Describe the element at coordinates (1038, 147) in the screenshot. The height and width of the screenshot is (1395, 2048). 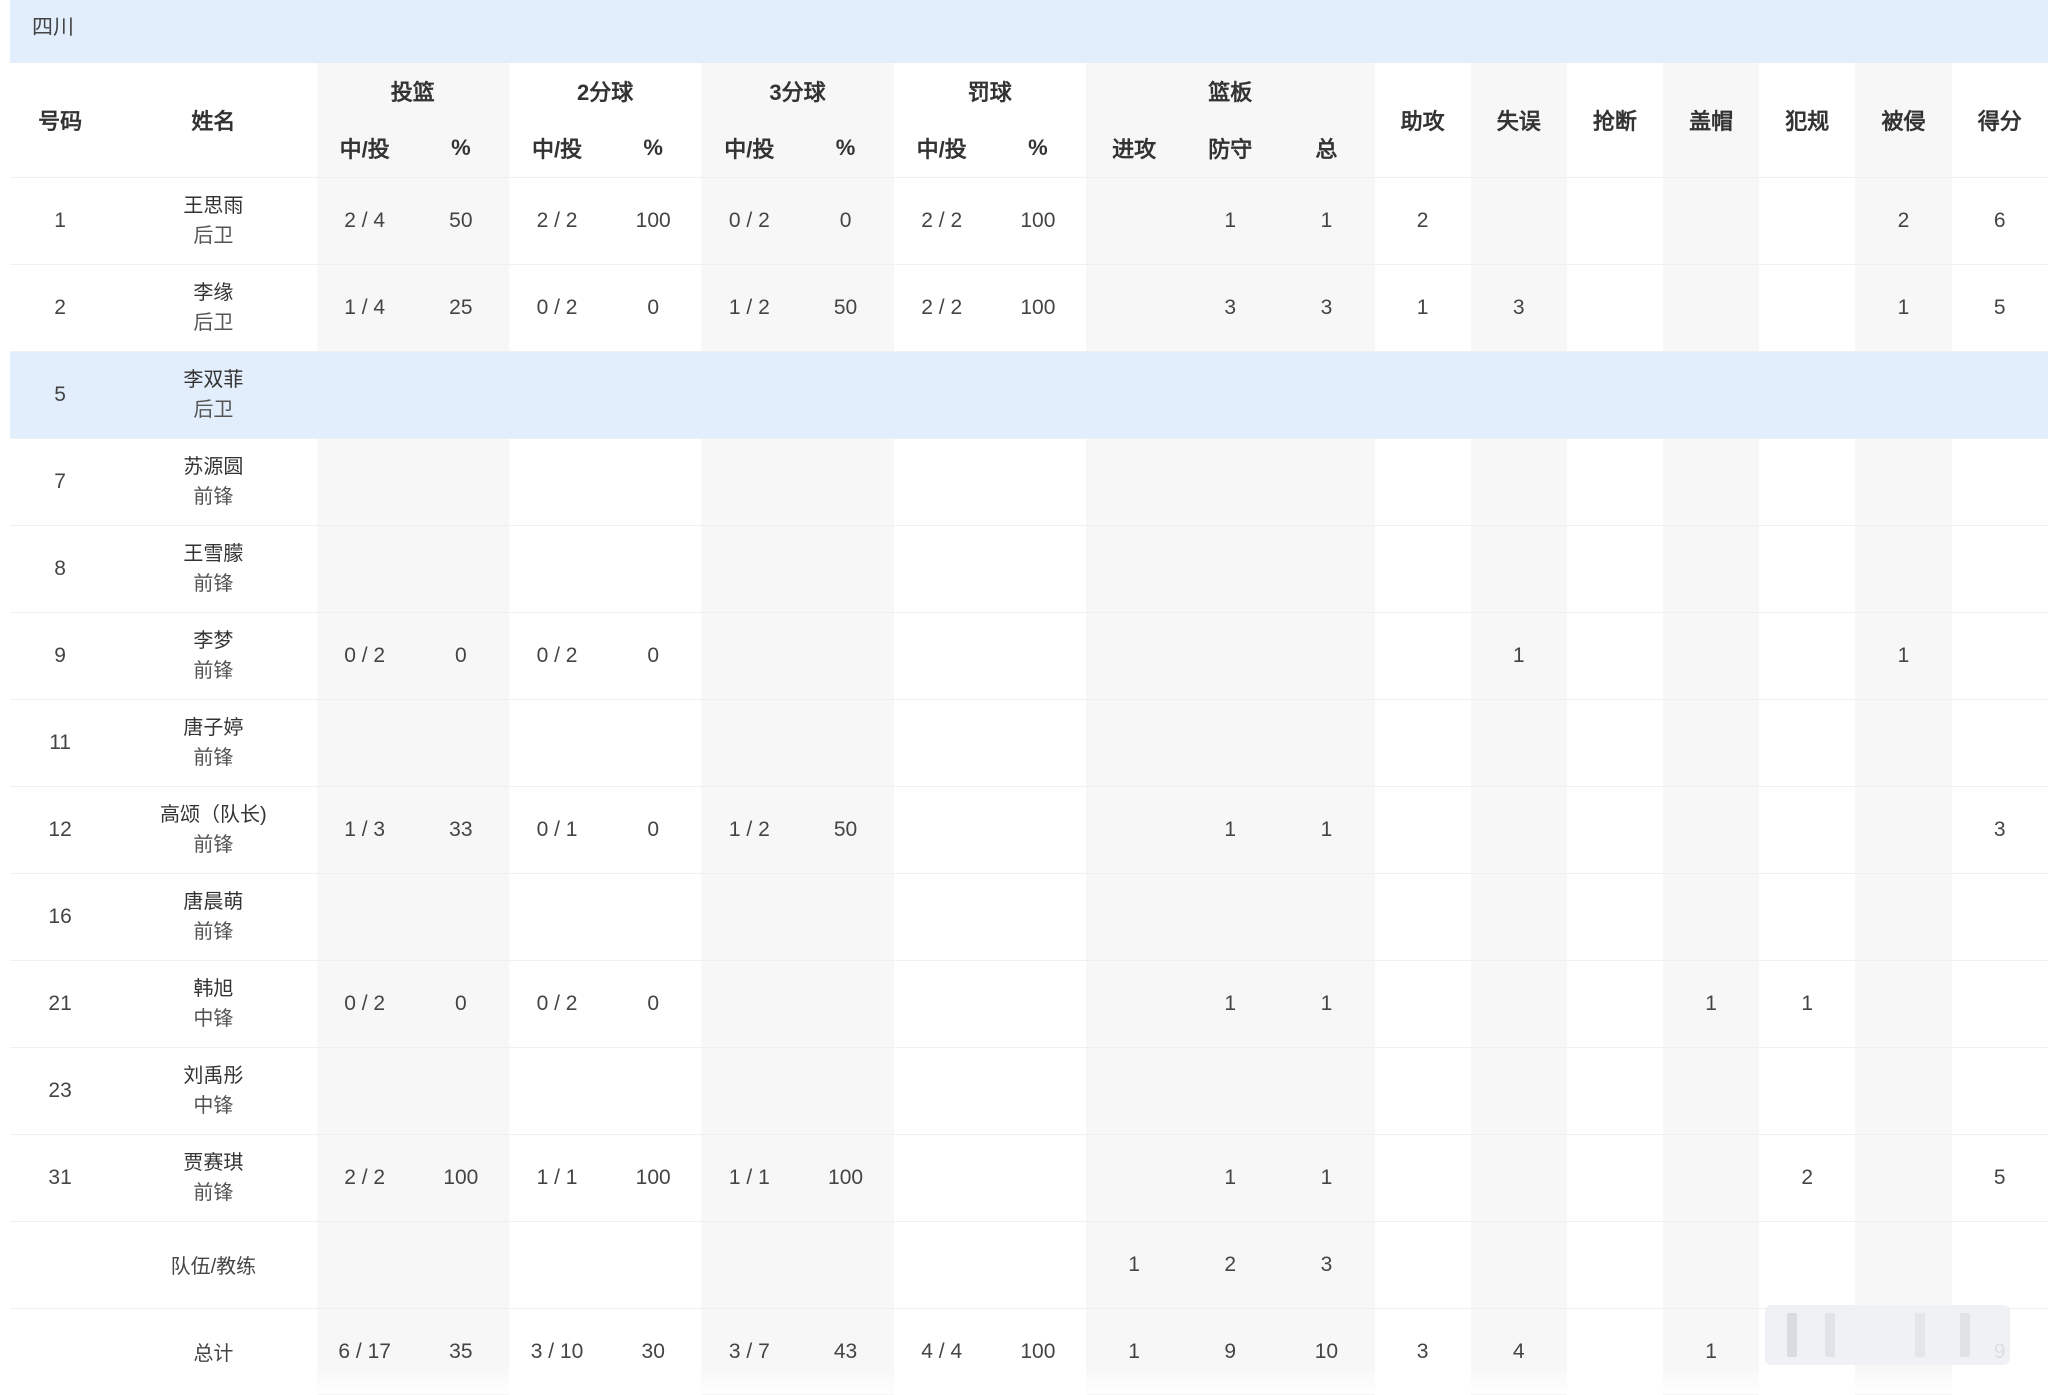
I see `col-header-ft-pct: %` at that location.